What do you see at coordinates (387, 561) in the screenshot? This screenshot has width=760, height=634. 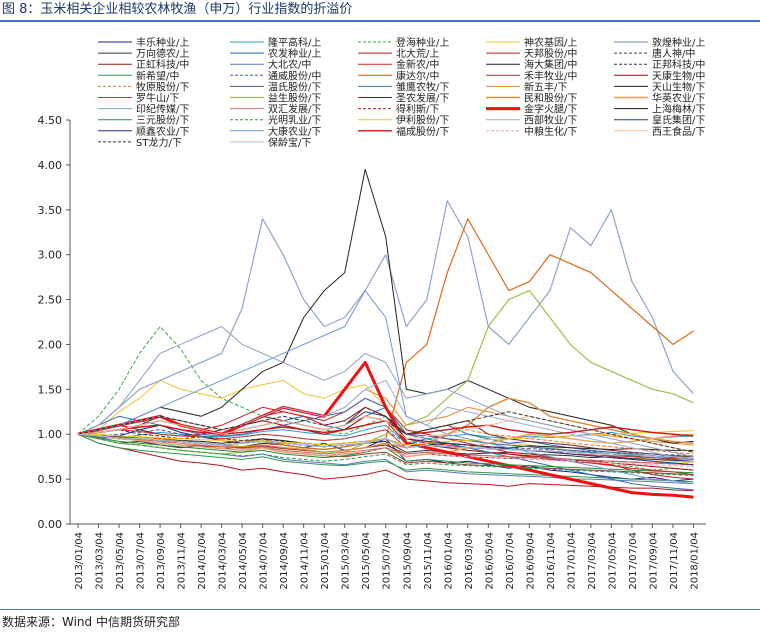 I see `x-tick-label: 2015/07/04` at bounding box center [387, 561].